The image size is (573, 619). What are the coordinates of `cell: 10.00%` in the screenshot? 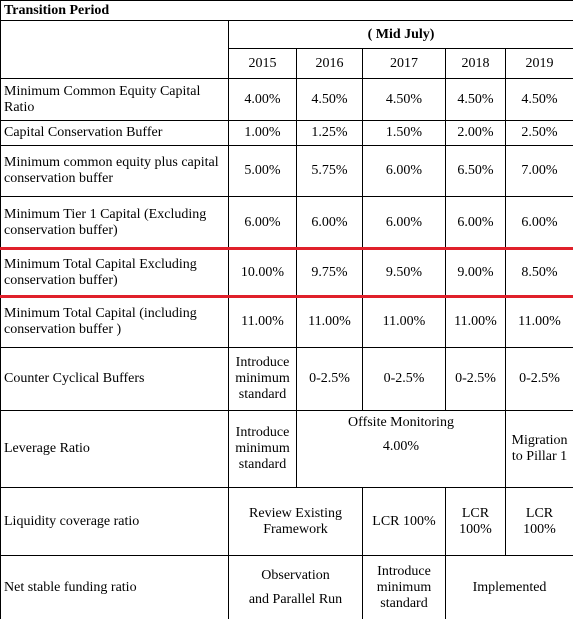 It's located at (262, 272).